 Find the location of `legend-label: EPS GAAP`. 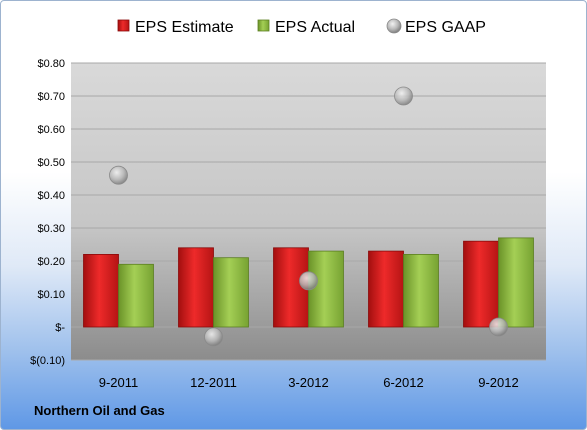

legend-label: EPS GAAP is located at coordinates (445, 27).